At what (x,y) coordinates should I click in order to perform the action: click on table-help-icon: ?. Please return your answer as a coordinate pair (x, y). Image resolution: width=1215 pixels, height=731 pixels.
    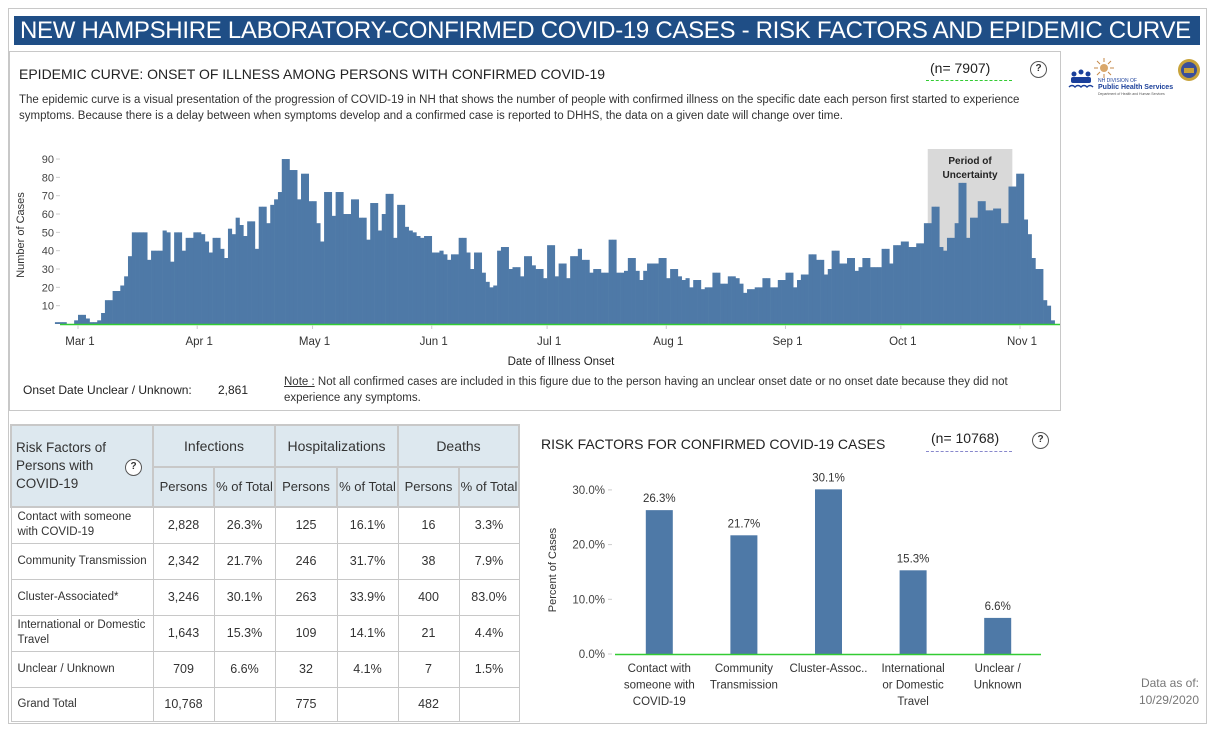
    Looking at the image, I should click on (133, 467).